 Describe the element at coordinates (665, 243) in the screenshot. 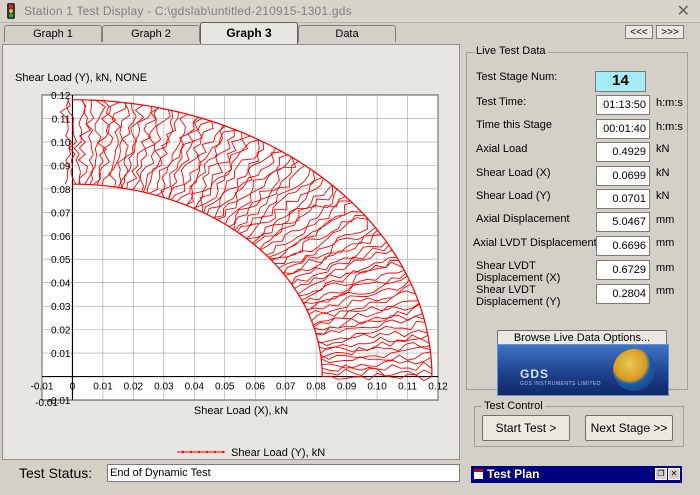

I see `unit-axial-lvdt-displacement: mm` at that location.